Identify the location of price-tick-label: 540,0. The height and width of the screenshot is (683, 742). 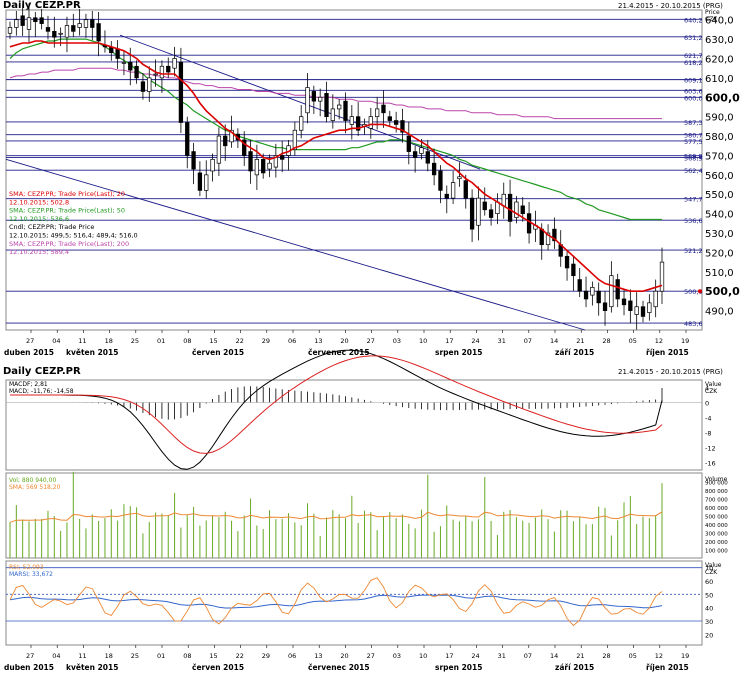
(719, 215).